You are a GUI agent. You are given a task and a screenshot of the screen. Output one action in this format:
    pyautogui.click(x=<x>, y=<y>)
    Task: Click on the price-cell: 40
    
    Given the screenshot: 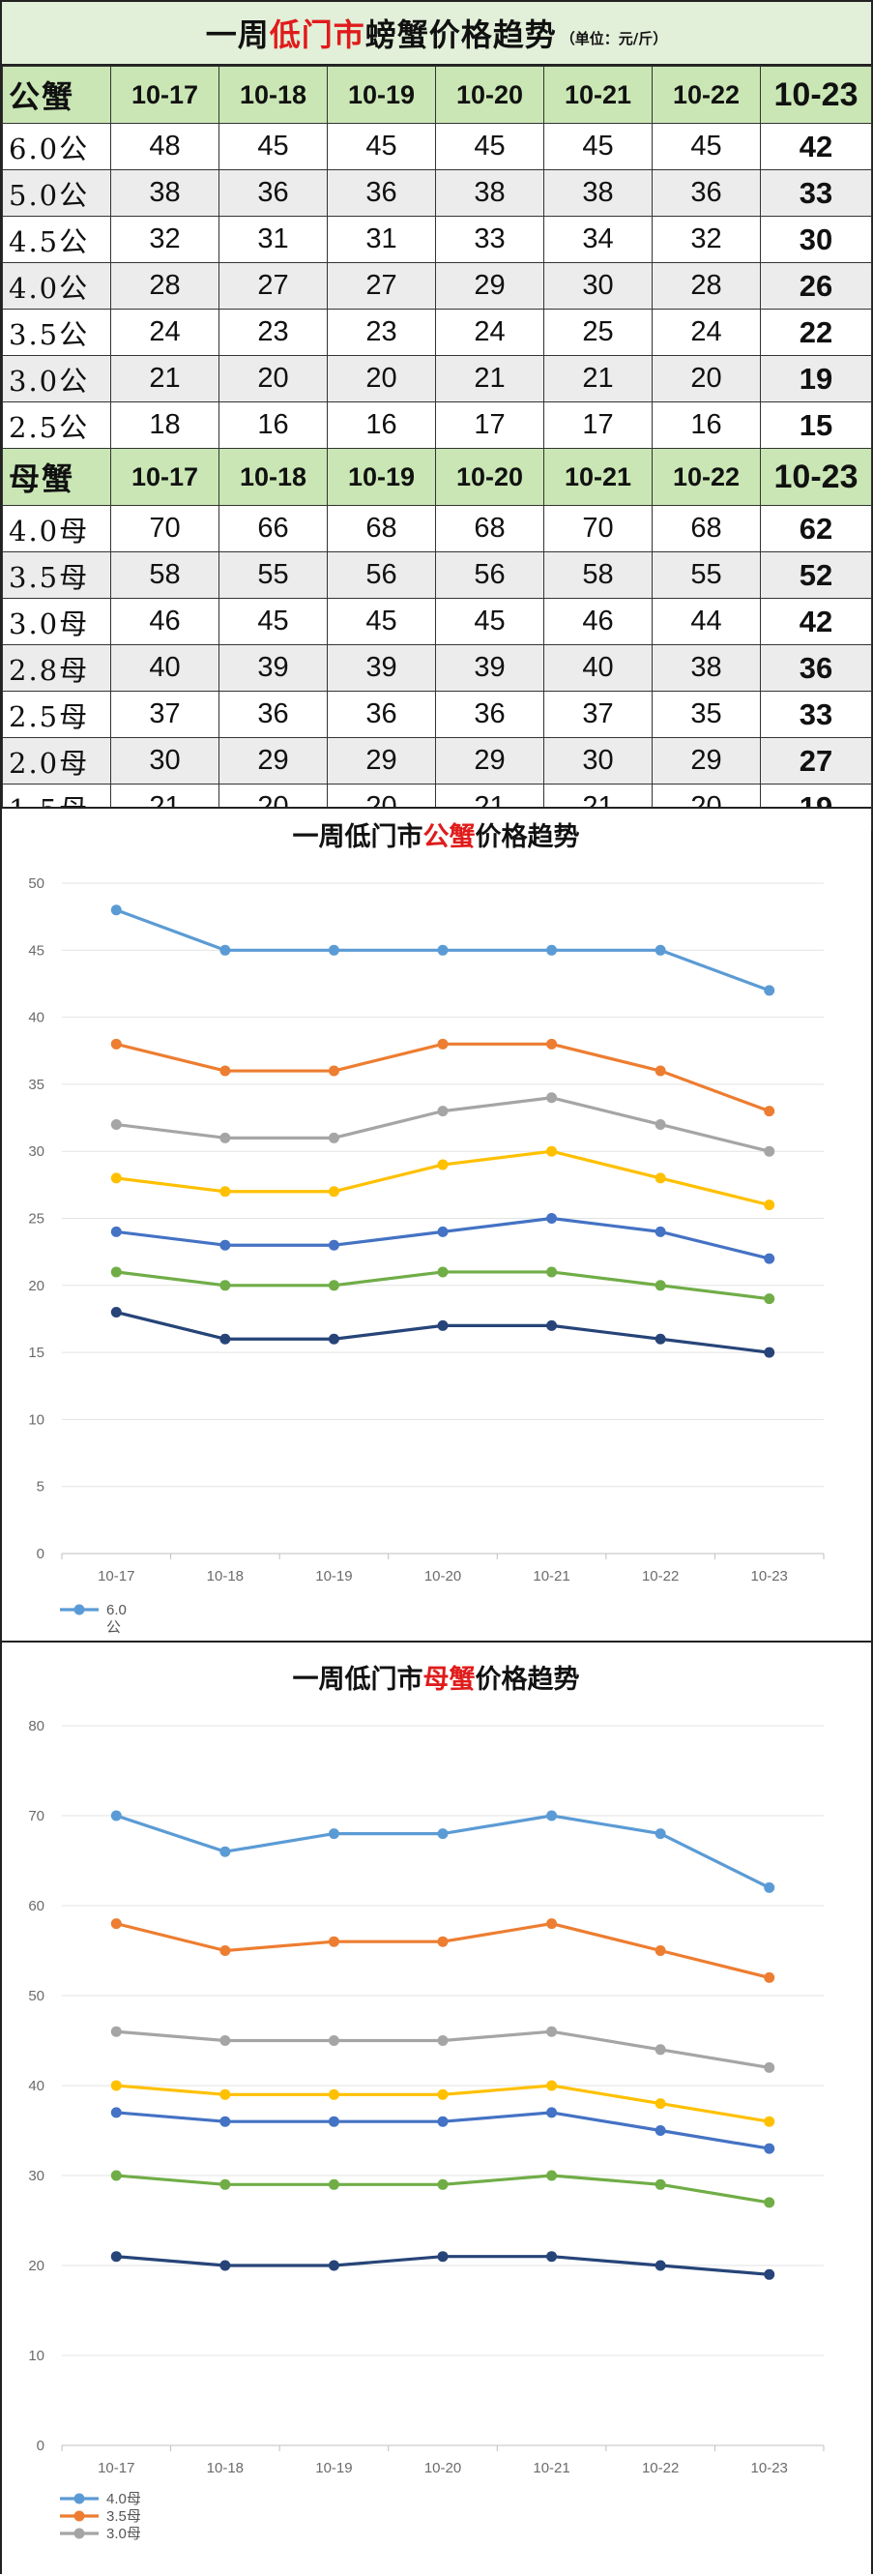 What is the action you would take?
    pyautogui.click(x=598, y=668)
    